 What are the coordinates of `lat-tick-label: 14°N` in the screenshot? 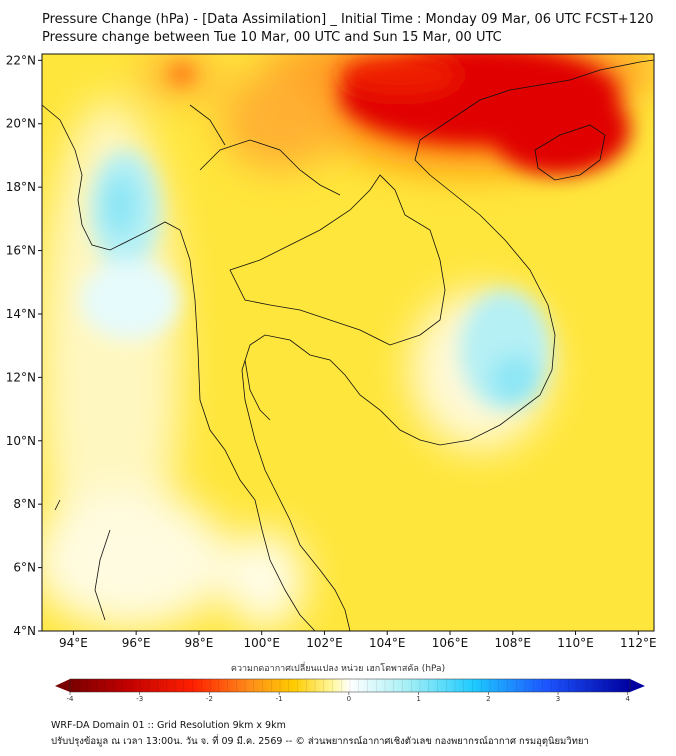 It's located at (21, 314).